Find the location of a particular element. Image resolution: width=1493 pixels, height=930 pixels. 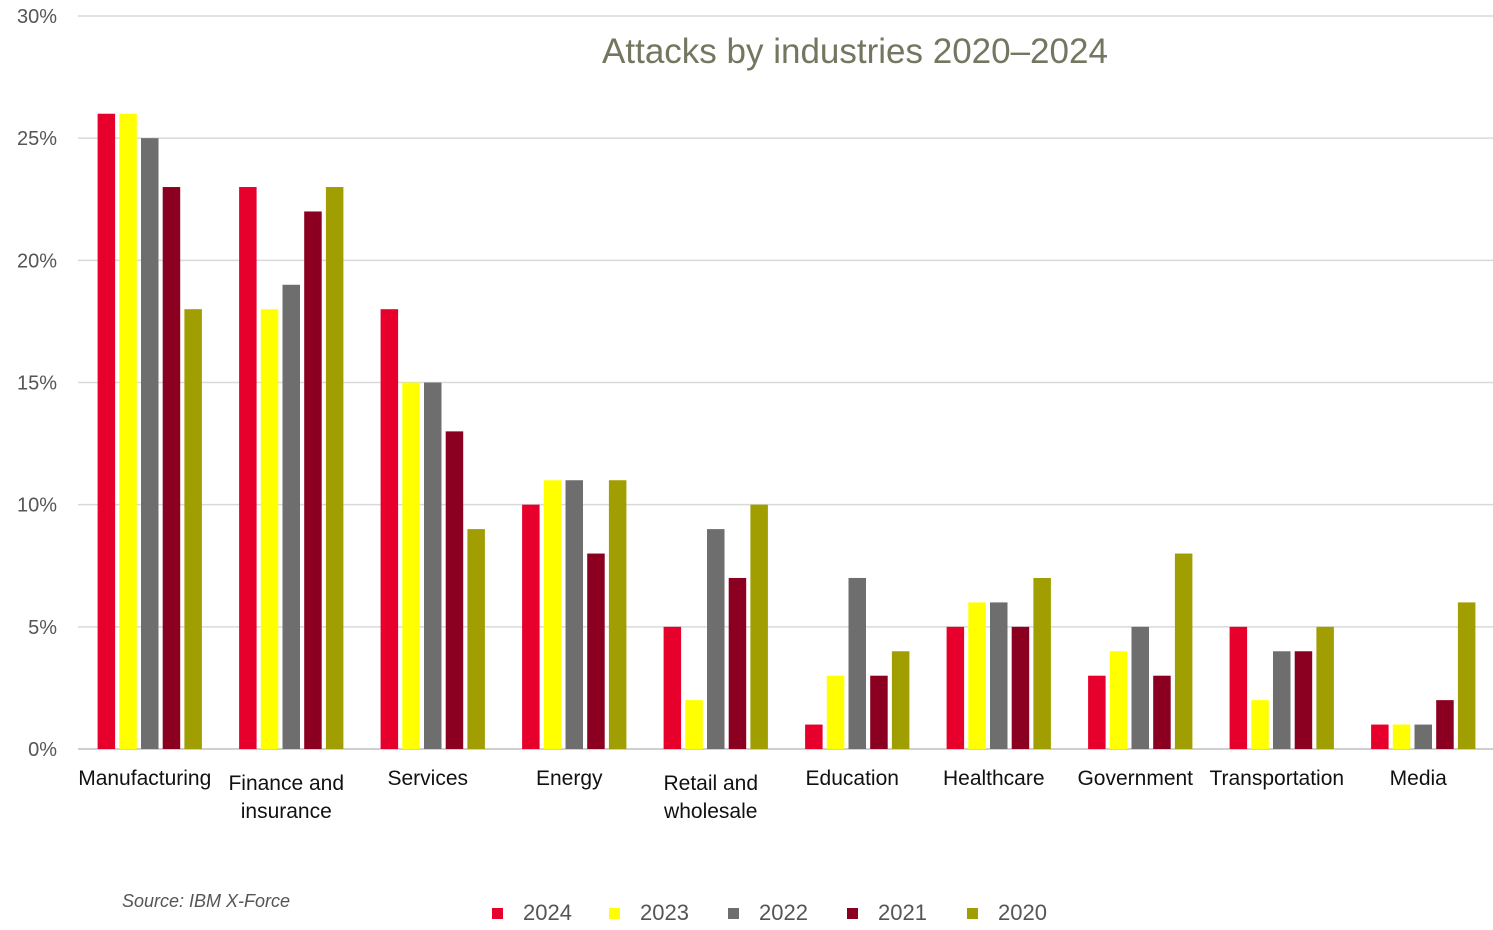

y-axis-ticks: 0% 5% 10% 15% 20% 25% 30% is located at coordinates (37, 383).